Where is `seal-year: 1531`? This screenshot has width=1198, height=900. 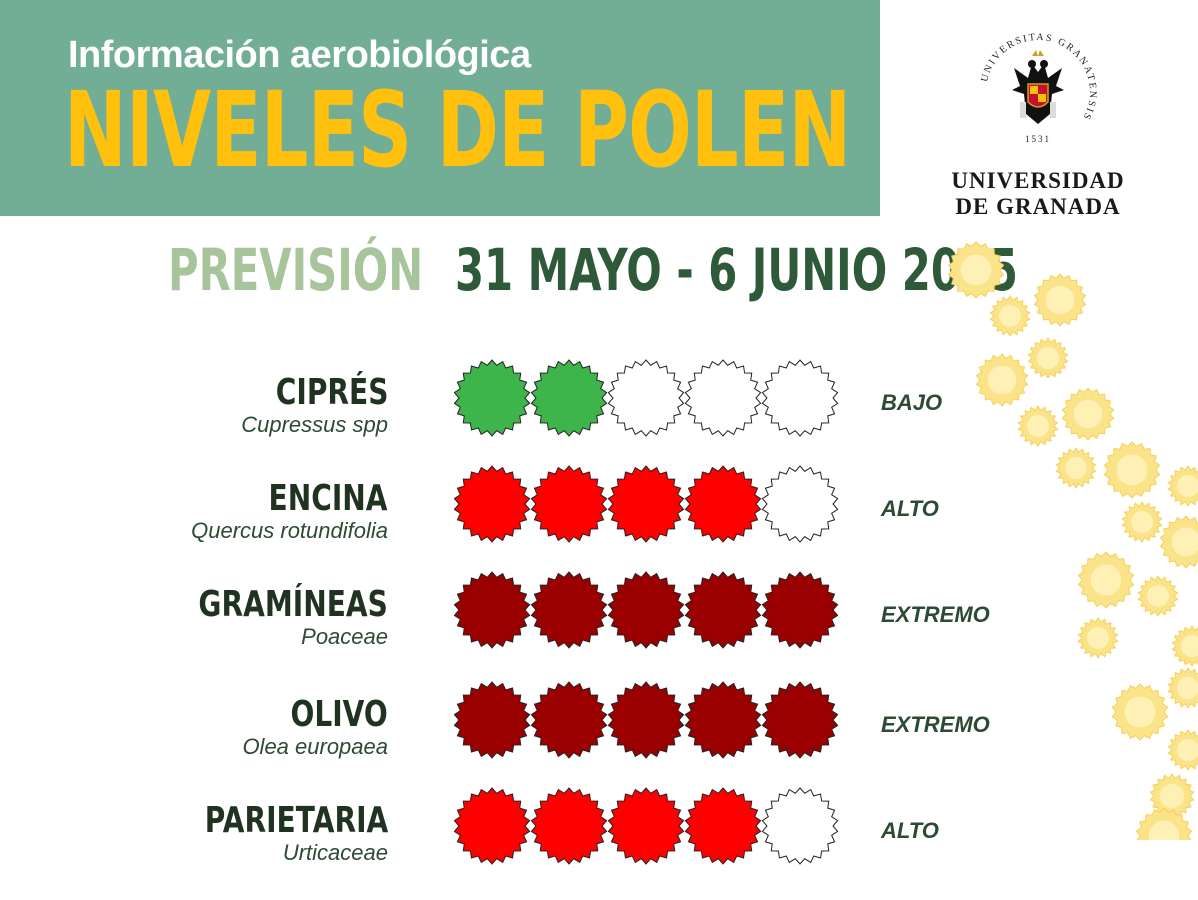
seal-year: 1531 is located at coordinates (1038, 139).